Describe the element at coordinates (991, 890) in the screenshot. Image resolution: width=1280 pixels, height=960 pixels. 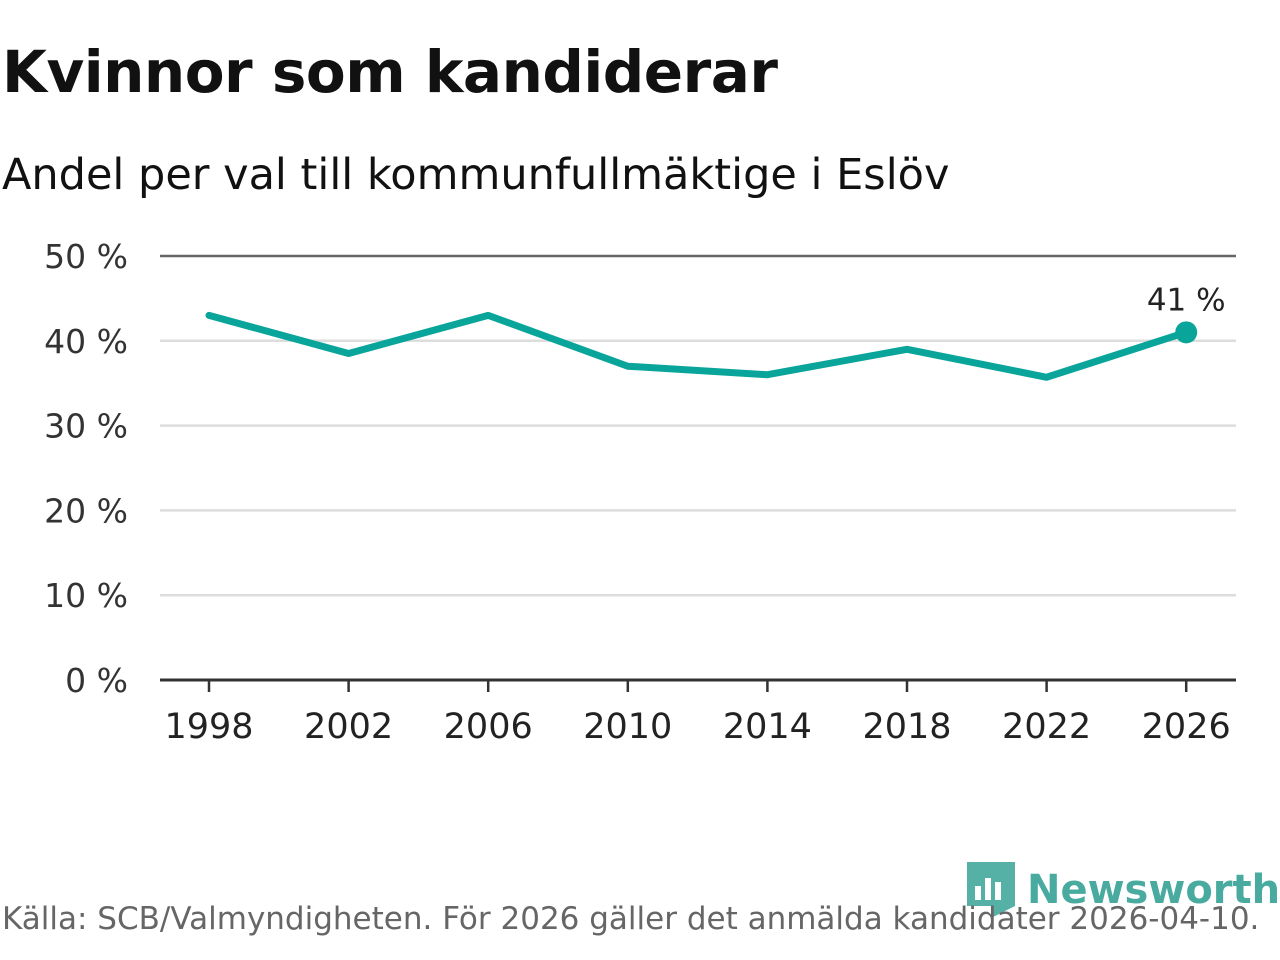
I see `newsworthy-logo-icon` at that location.